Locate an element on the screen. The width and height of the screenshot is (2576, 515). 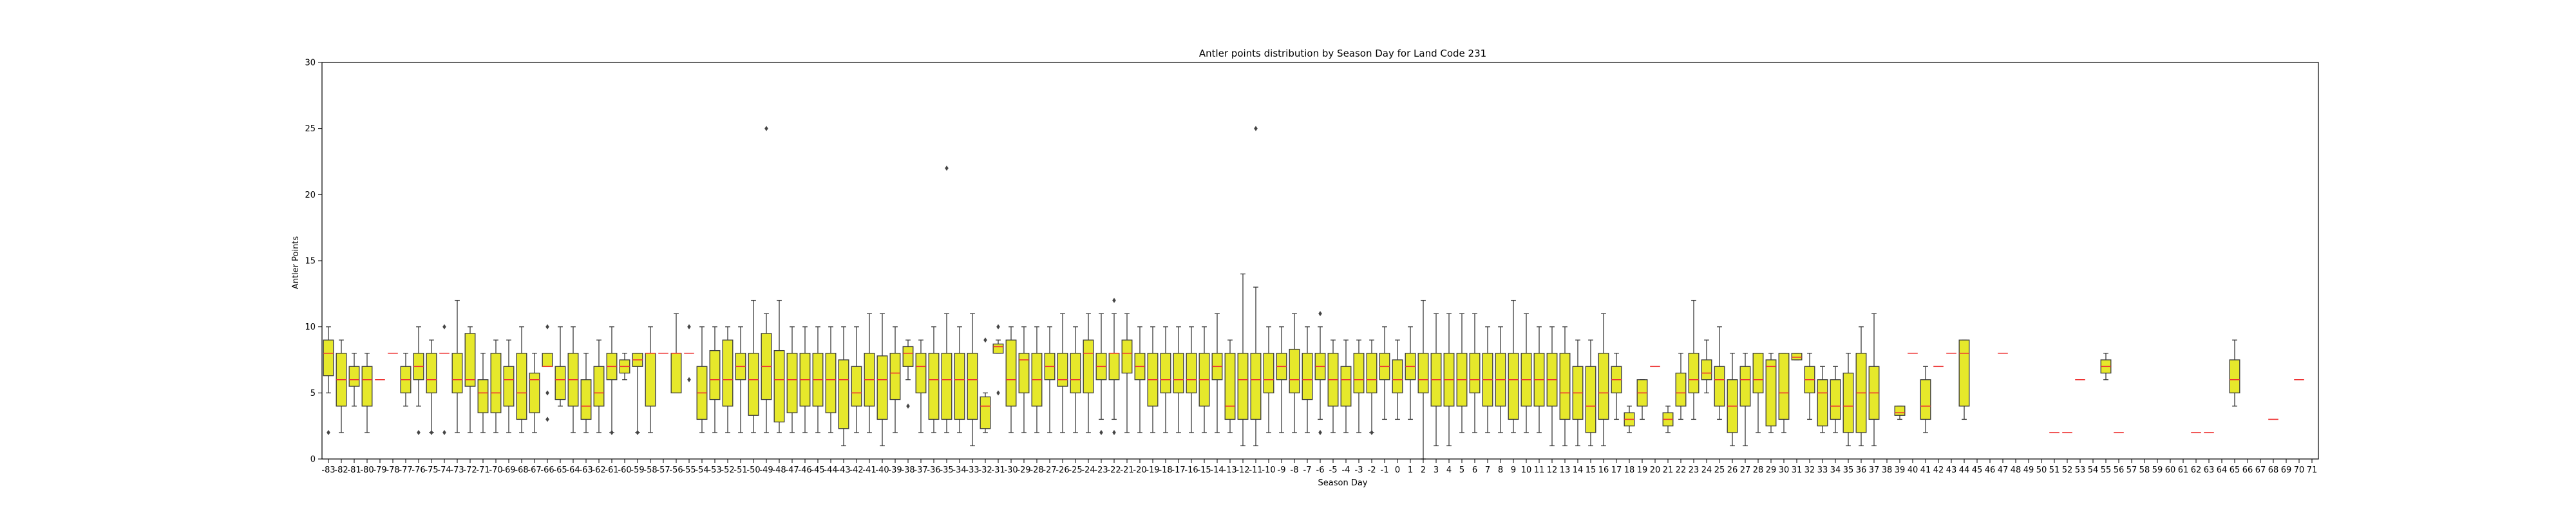
x-tick-label: 9 is located at coordinates (1513, 470).